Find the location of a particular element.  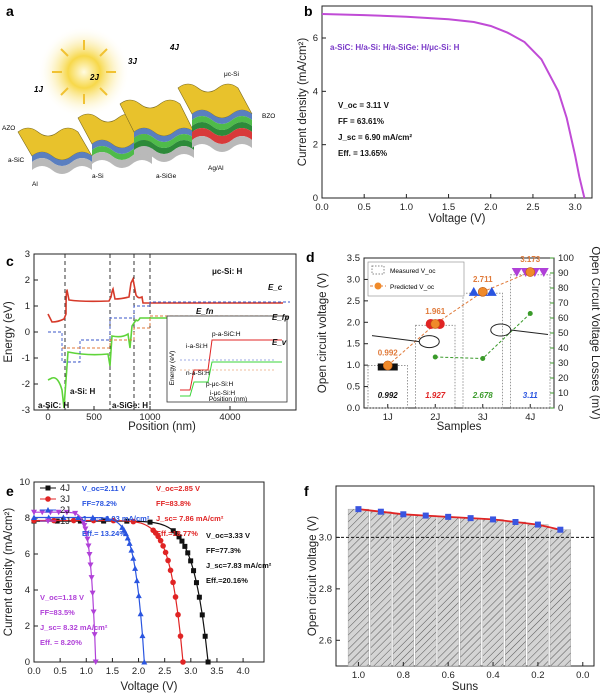

sun-rays is located at coordinates (84, 72).